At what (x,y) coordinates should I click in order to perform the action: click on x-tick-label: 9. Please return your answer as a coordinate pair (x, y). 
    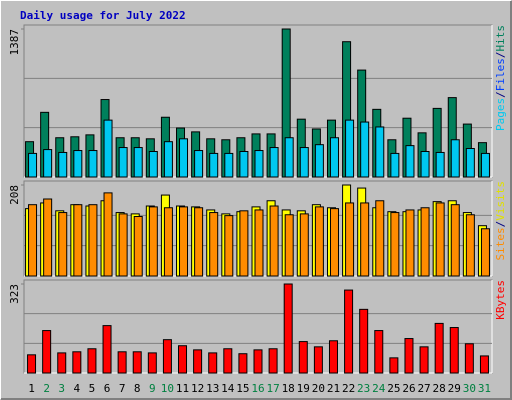
    Looking at the image, I should click on (152, 388).